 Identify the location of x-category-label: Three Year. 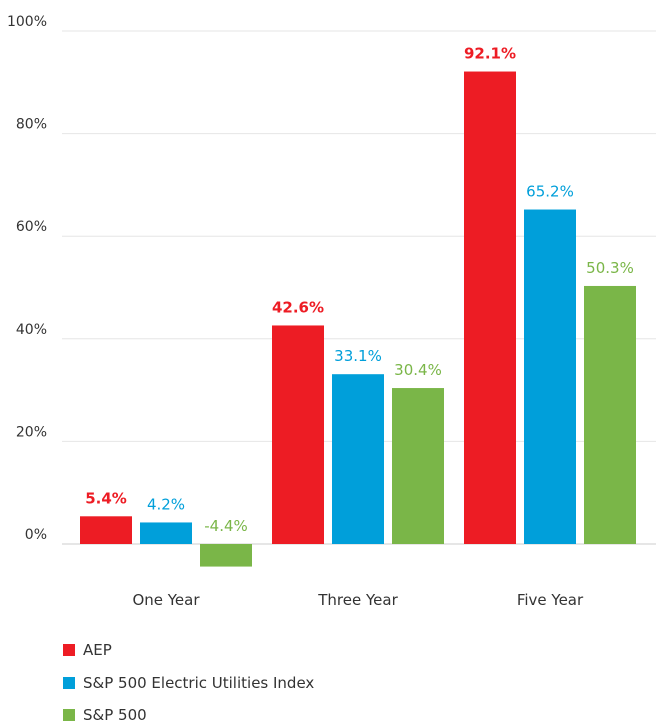
(357, 600).